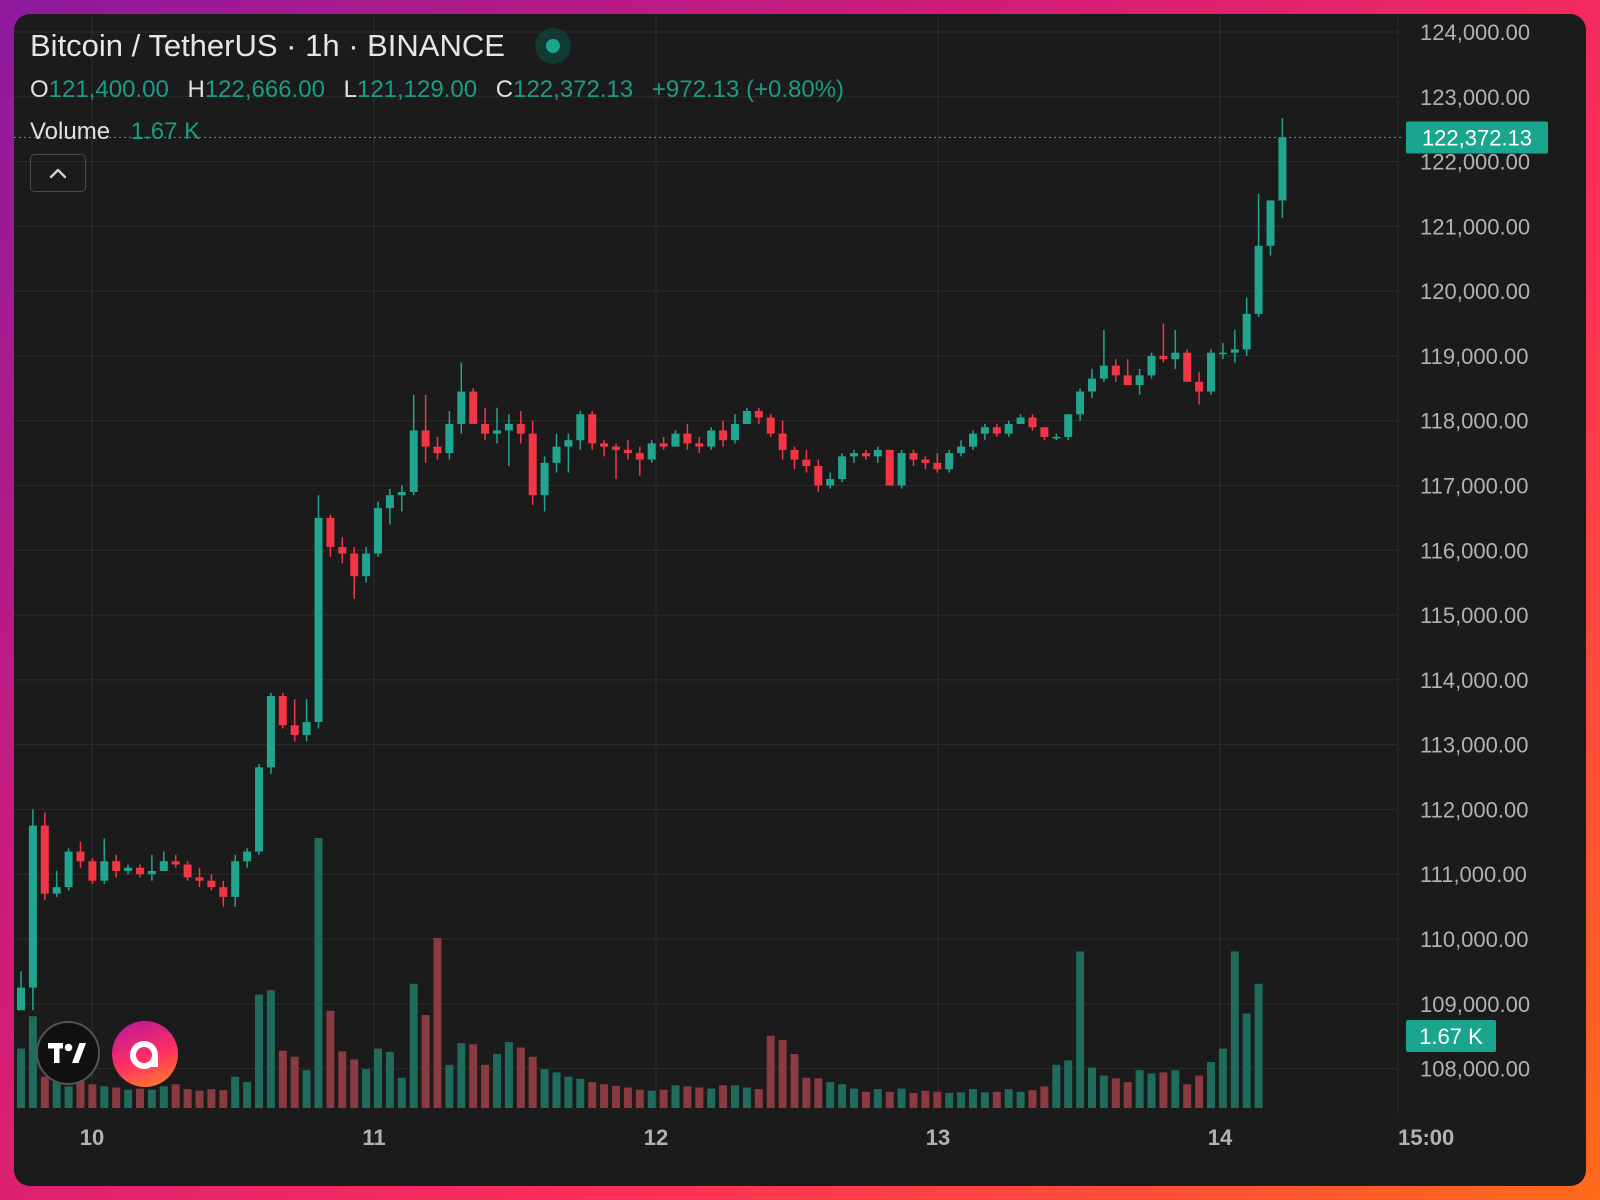 The image size is (1600, 1200). Describe the element at coordinates (267, 45) in the screenshot. I see `symbol-title: Bitcoin / TetherUS · 1h · BINANCE` at that location.